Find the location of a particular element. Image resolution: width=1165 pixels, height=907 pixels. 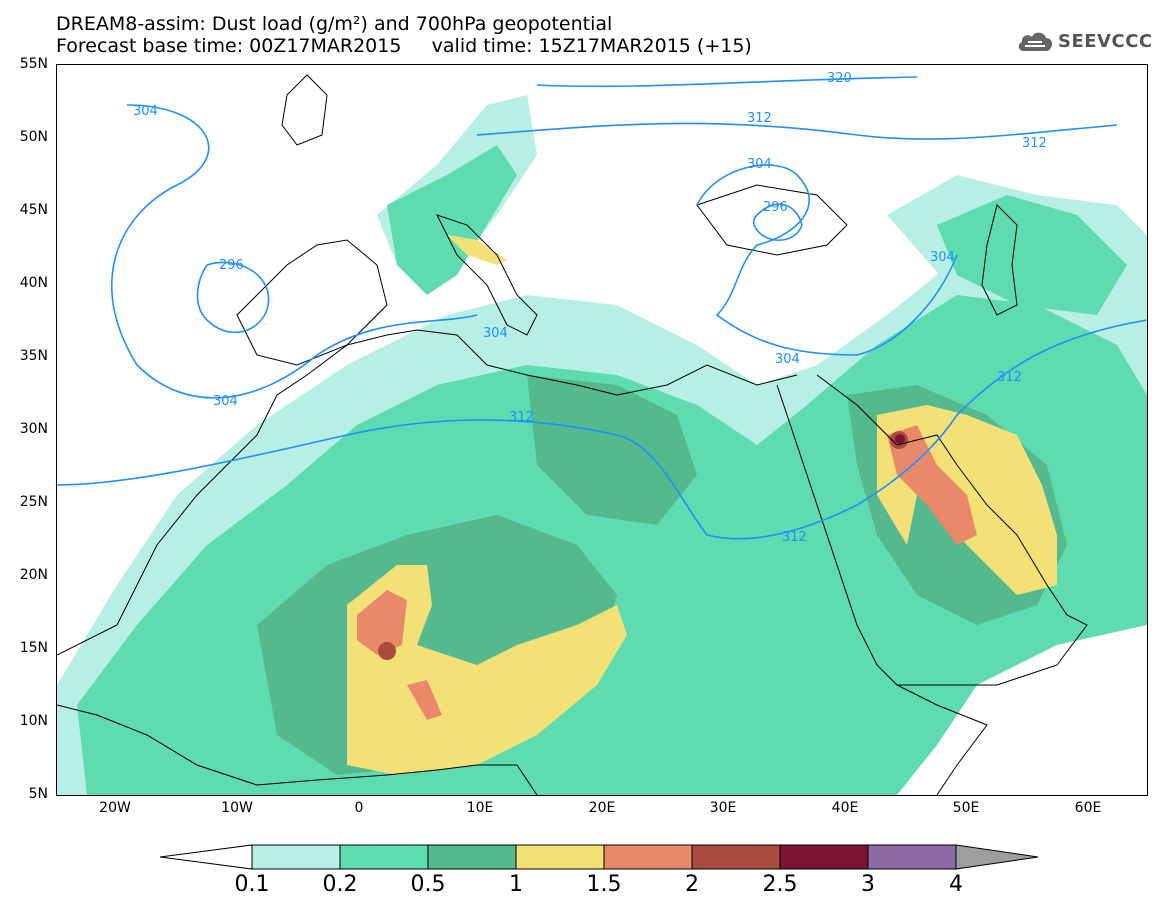

lat-label: 30N is located at coordinates (33, 429).